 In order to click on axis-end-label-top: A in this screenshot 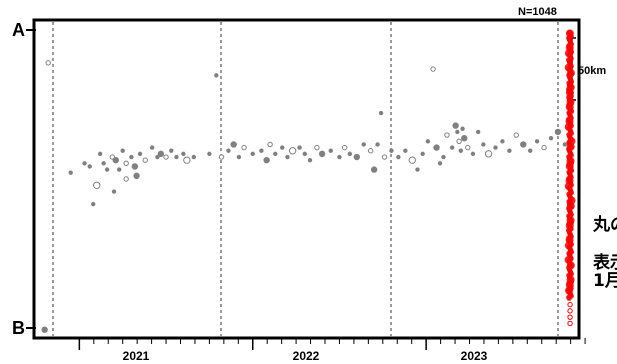, I will do `click(18, 30)`.